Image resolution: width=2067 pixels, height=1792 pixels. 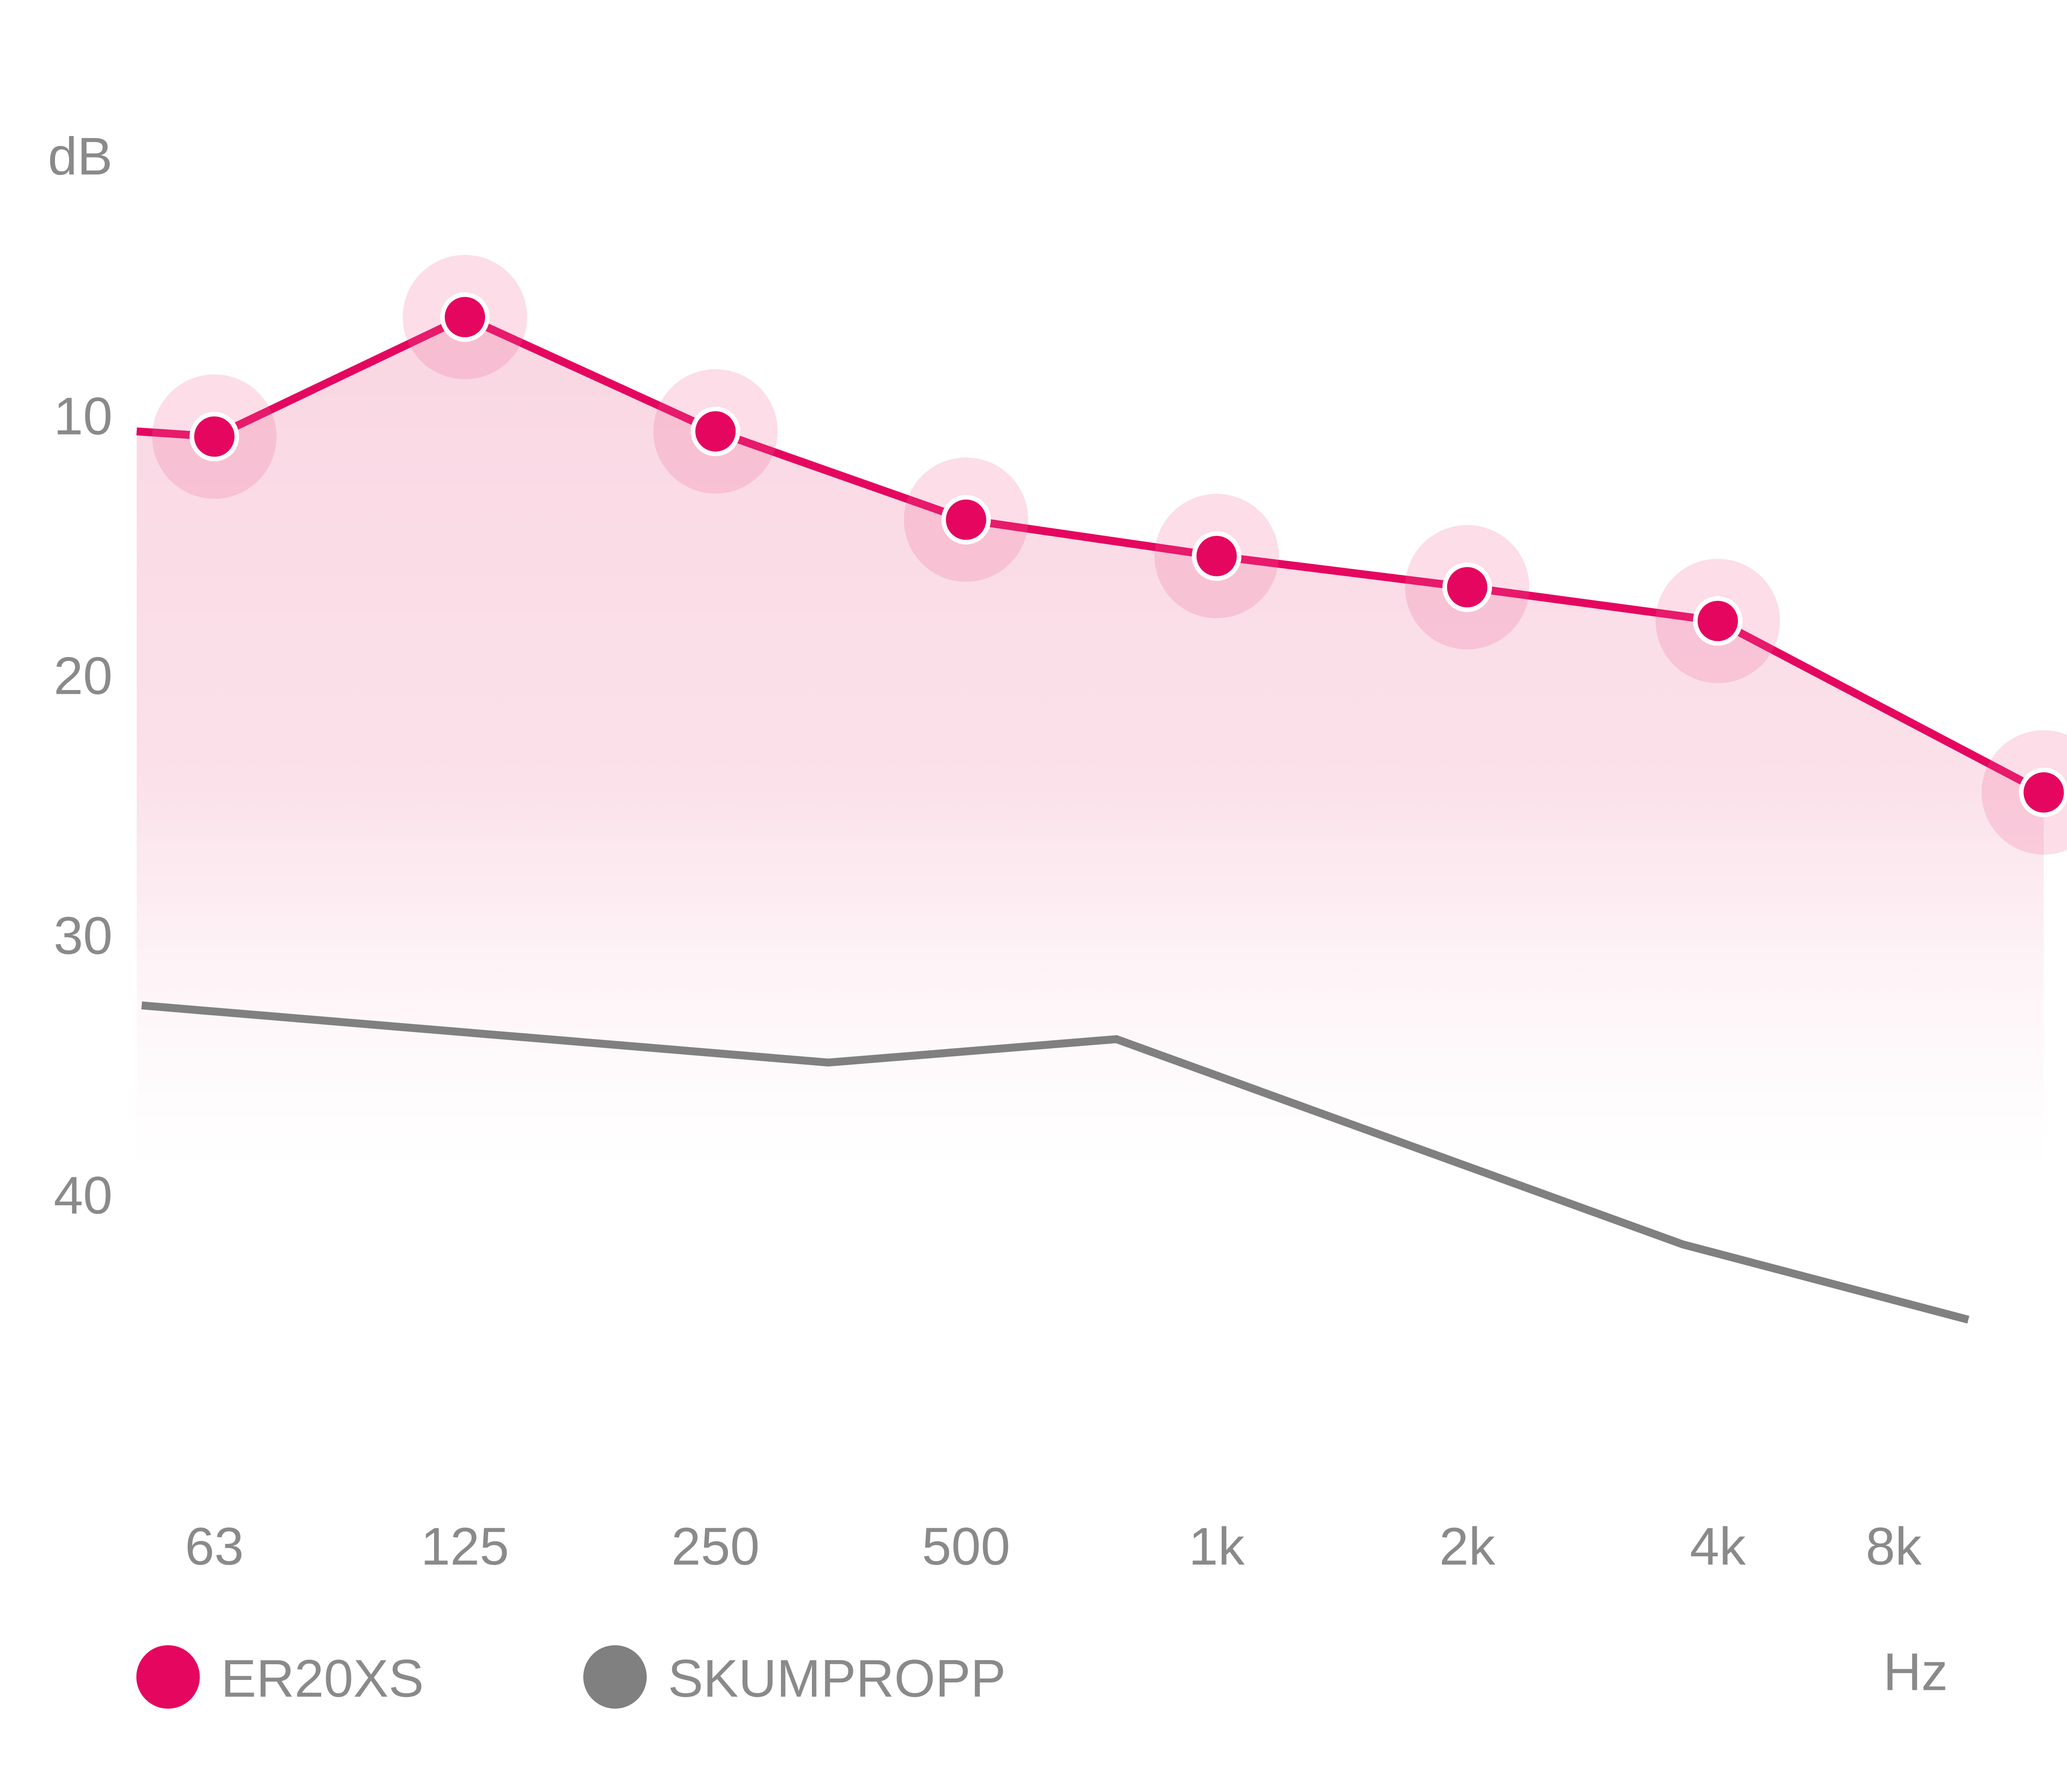 I want to click on legend-swatch-skumpropp, so click(x=615, y=1677).